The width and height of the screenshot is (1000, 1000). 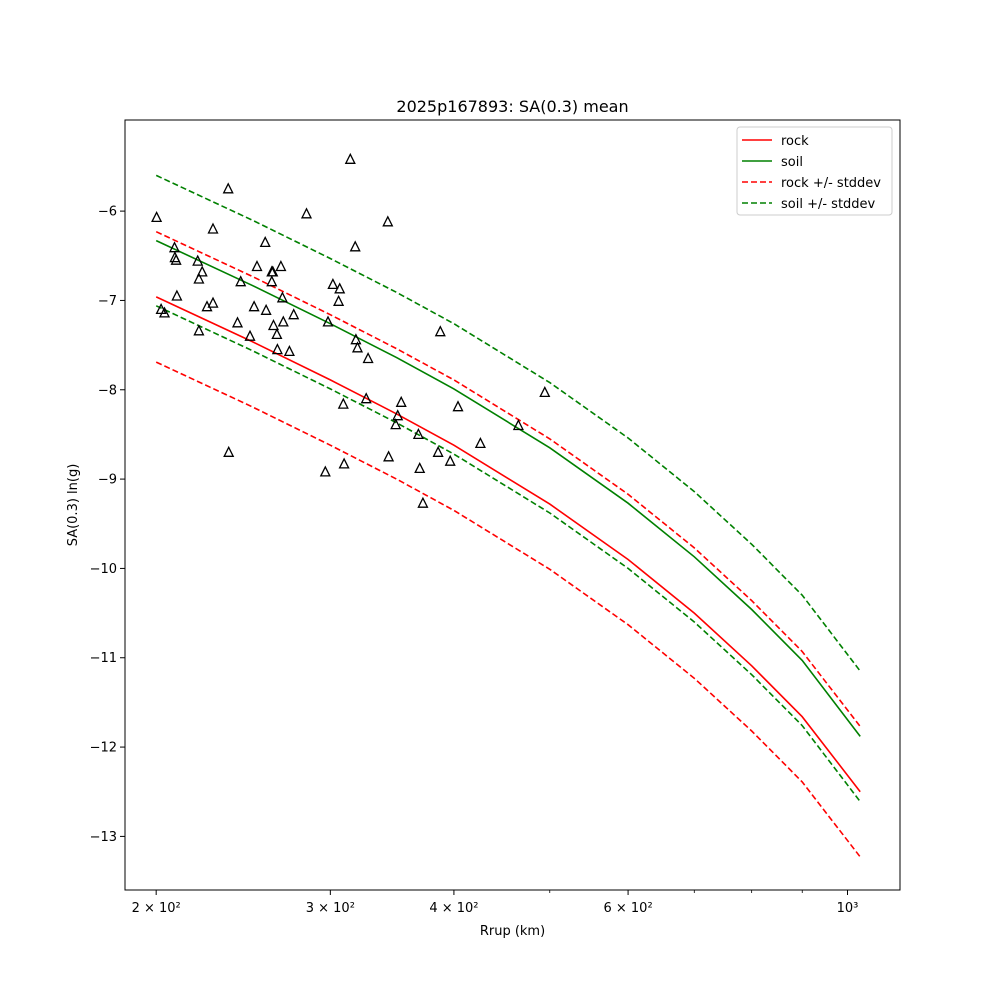 What do you see at coordinates (831, 183) in the screenshot?
I see `legend-label-rock-stddev: rock +/- stddev` at bounding box center [831, 183].